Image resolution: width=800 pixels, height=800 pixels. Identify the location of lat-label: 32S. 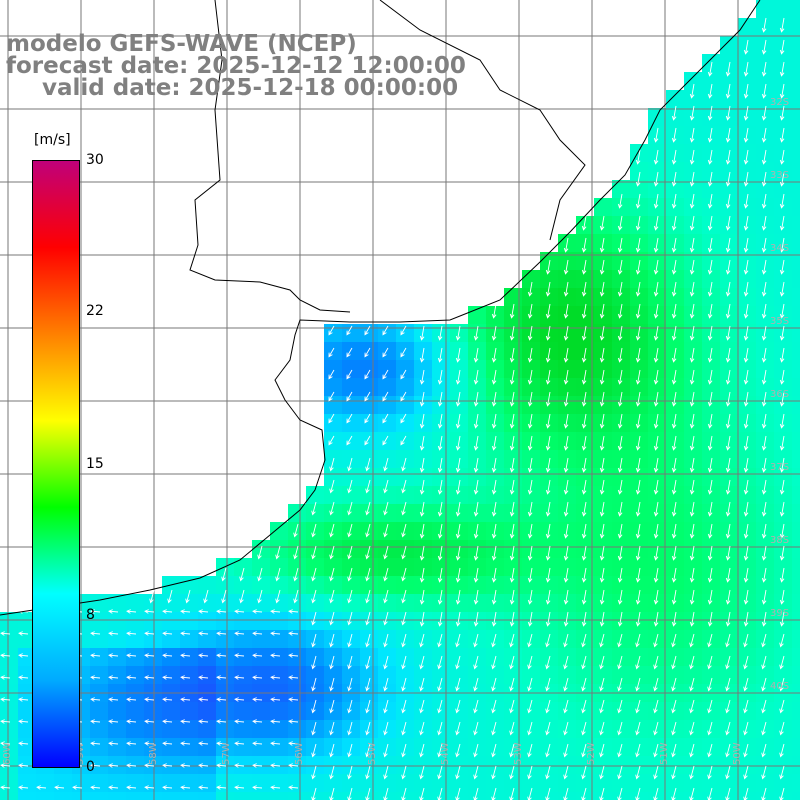
(779, 102).